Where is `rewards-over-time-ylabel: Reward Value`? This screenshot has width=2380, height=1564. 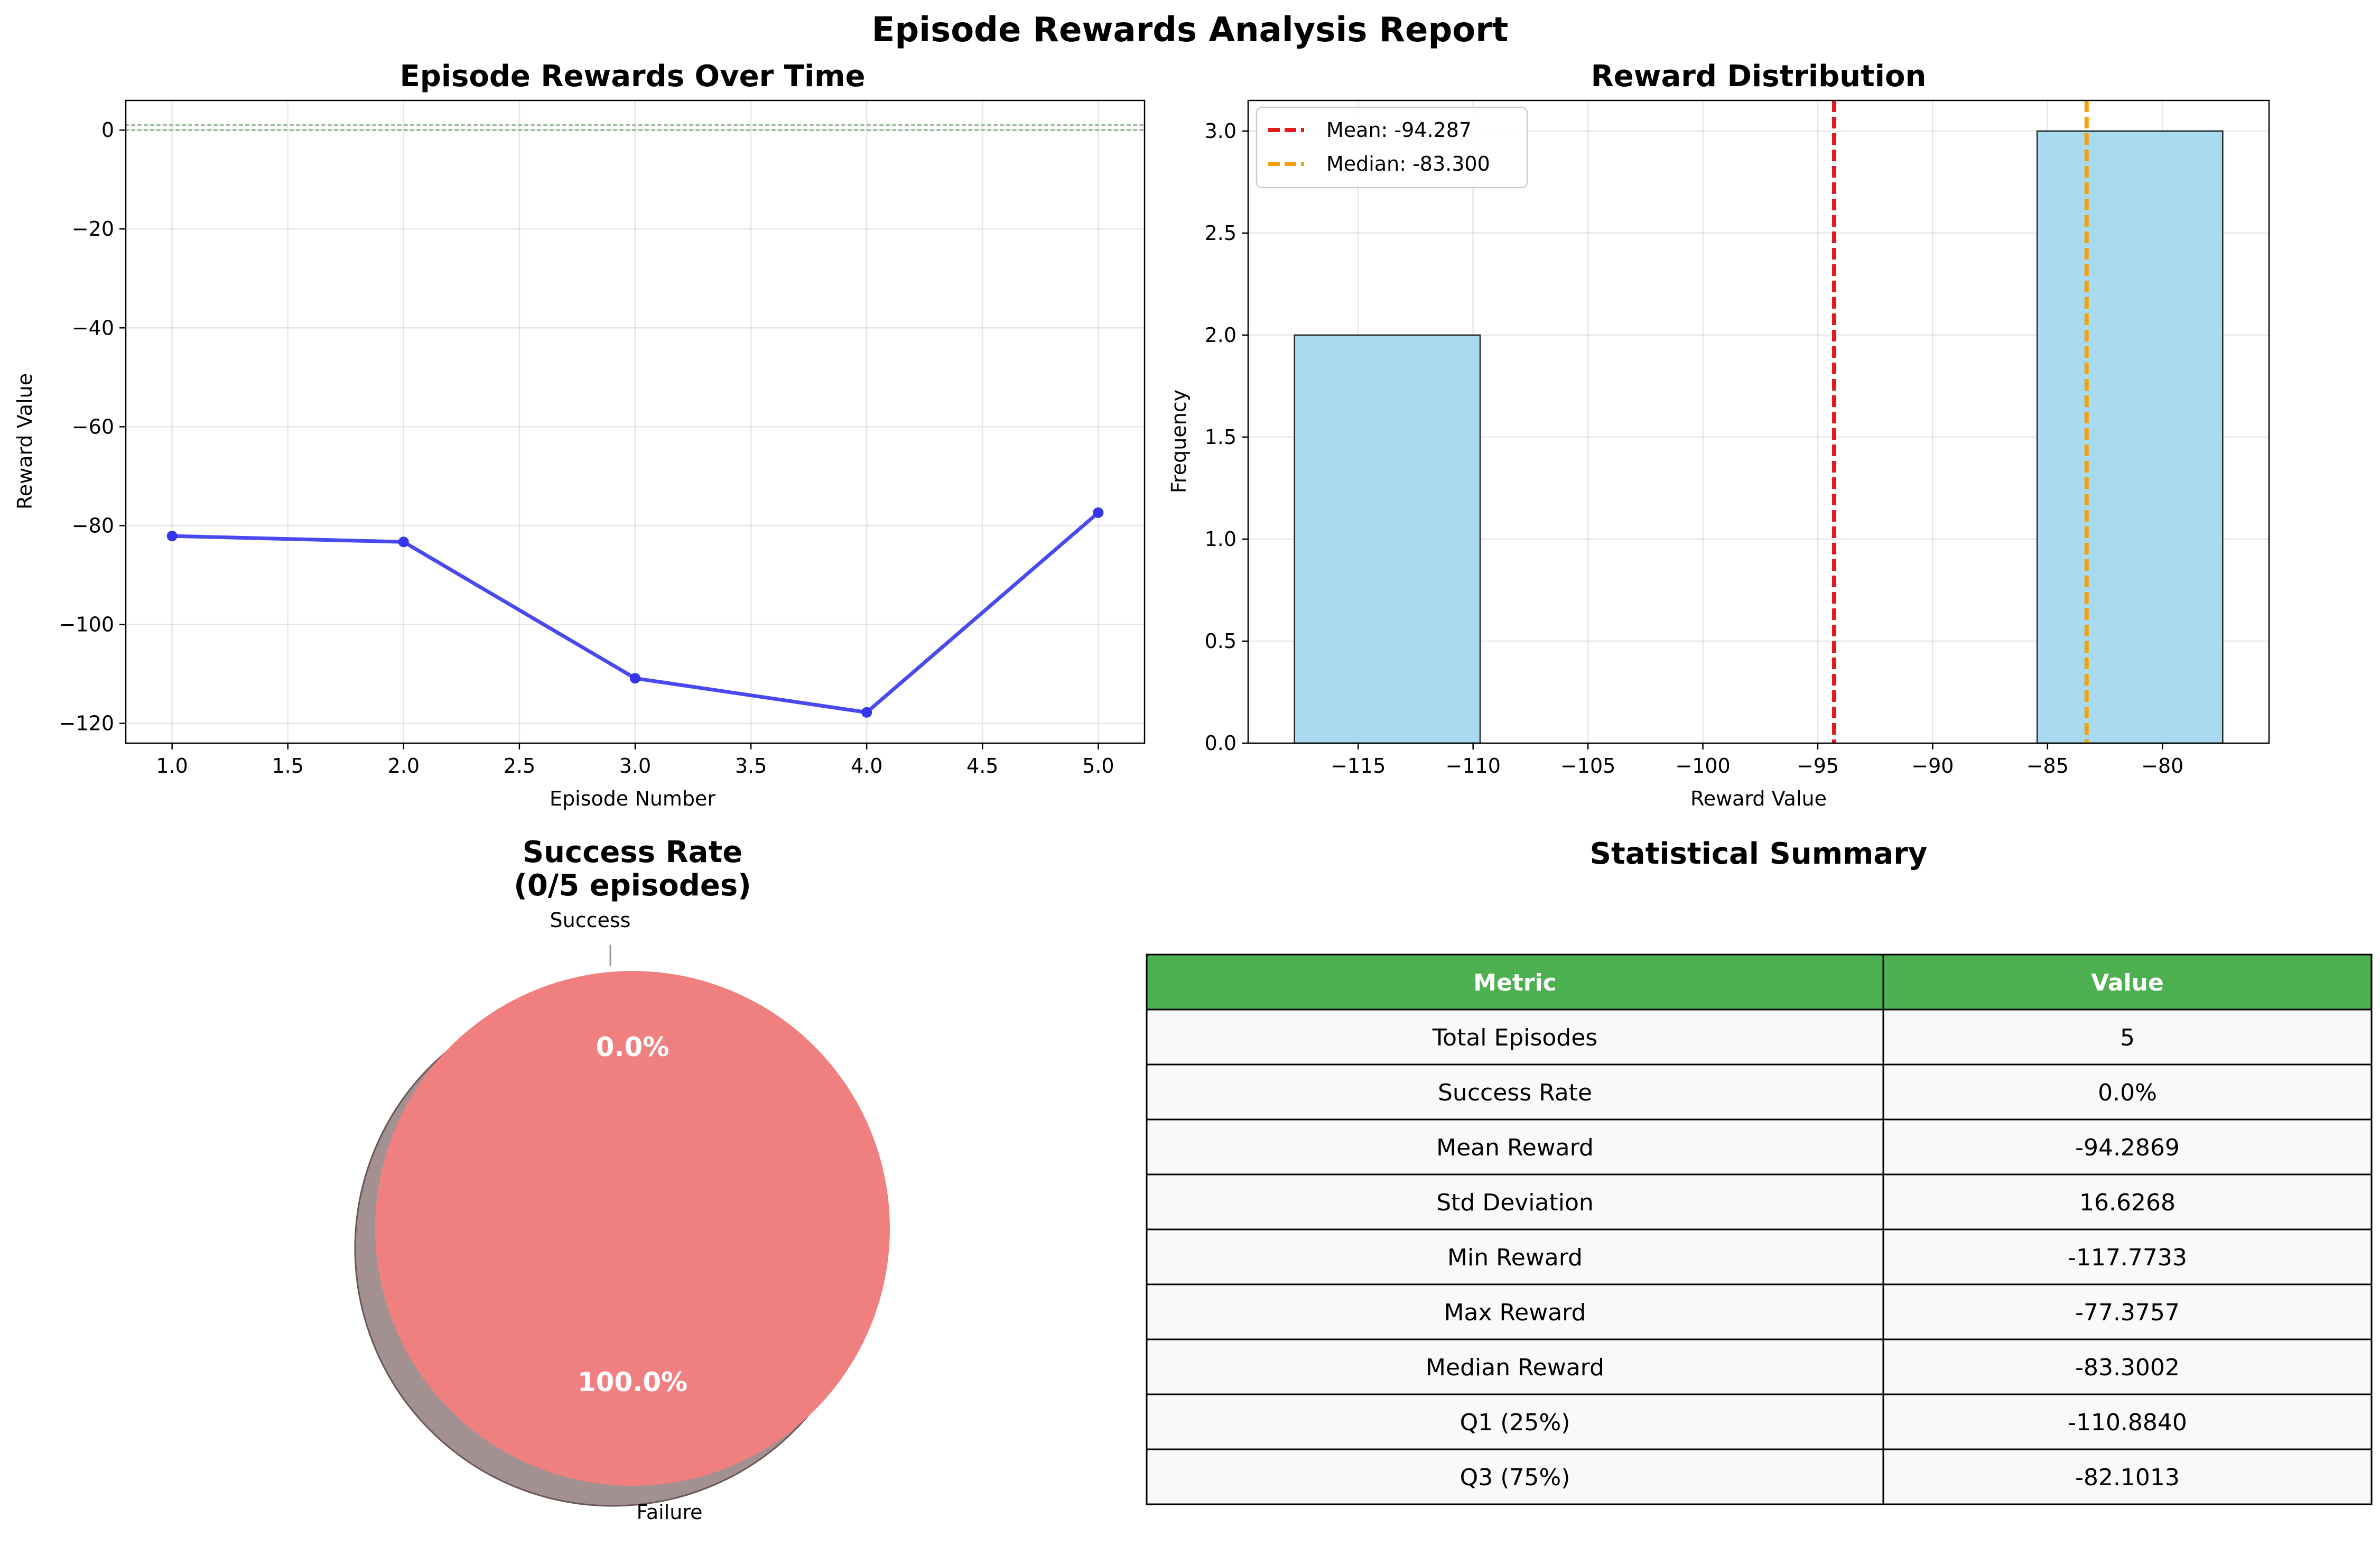 rewards-over-time-ylabel: Reward Value is located at coordinates (24, 441).